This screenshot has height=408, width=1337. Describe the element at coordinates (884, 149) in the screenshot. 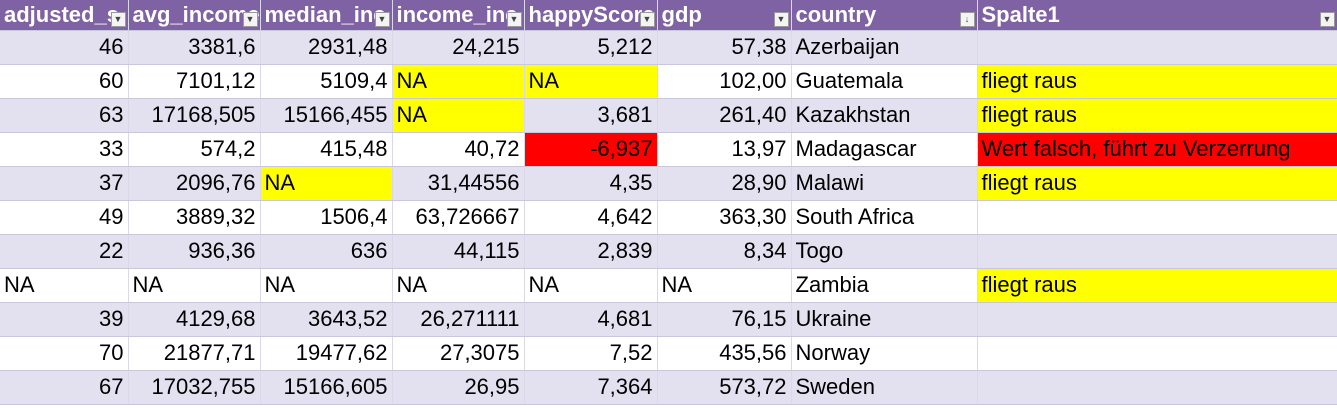

I see `table-cell: Madagascar` at that location.